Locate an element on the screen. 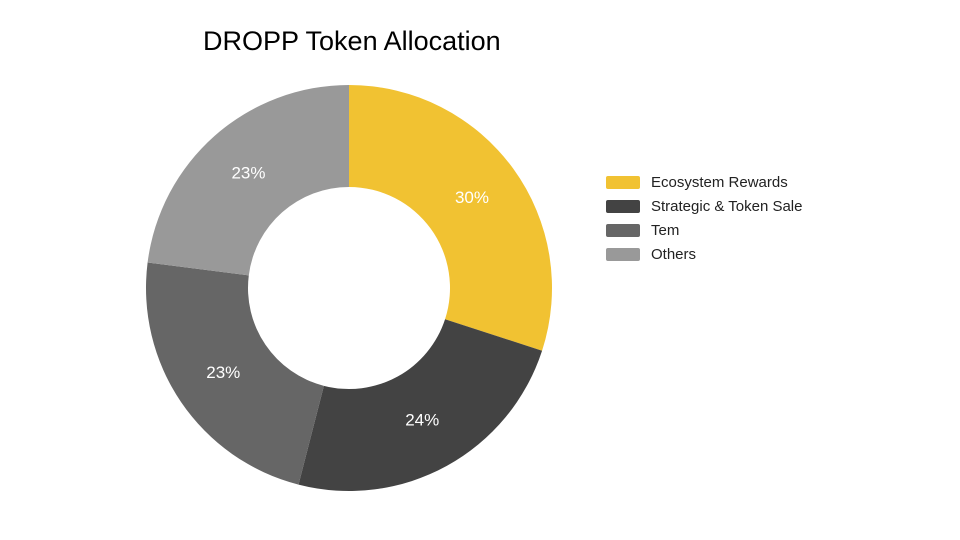 This screenshot has height=540, width=960. slice-value-label: 30% is located at coordinates (472, 197).